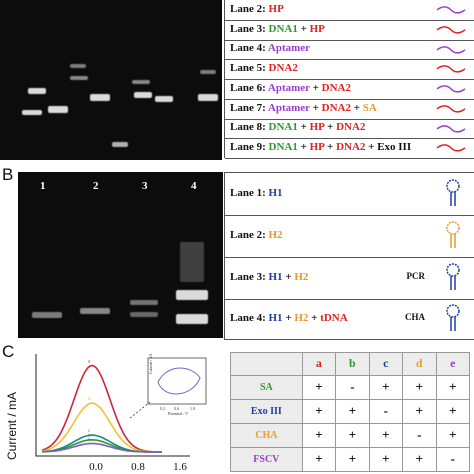 This screenshot has height=474, width=474. Describe the element at coordinates (451, 128) in the screenshot. I see `dna1-hp-dna2-icon` at that location.